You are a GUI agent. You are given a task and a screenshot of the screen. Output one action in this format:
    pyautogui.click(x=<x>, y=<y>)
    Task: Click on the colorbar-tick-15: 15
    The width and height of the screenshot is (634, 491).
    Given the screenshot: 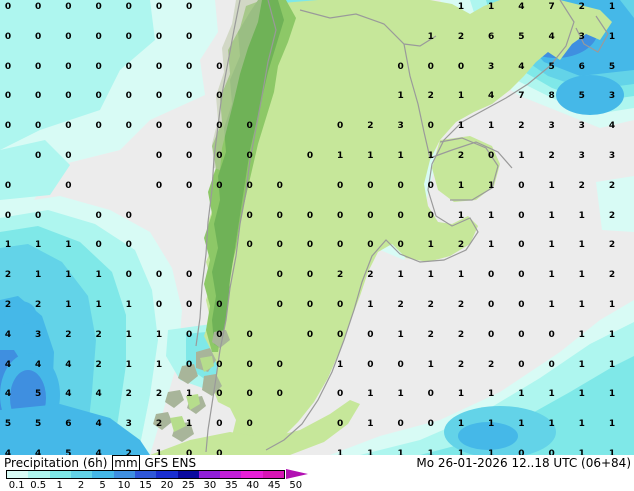 What is the action you would take?
    pyautogui.click(x=145, y=485)
    